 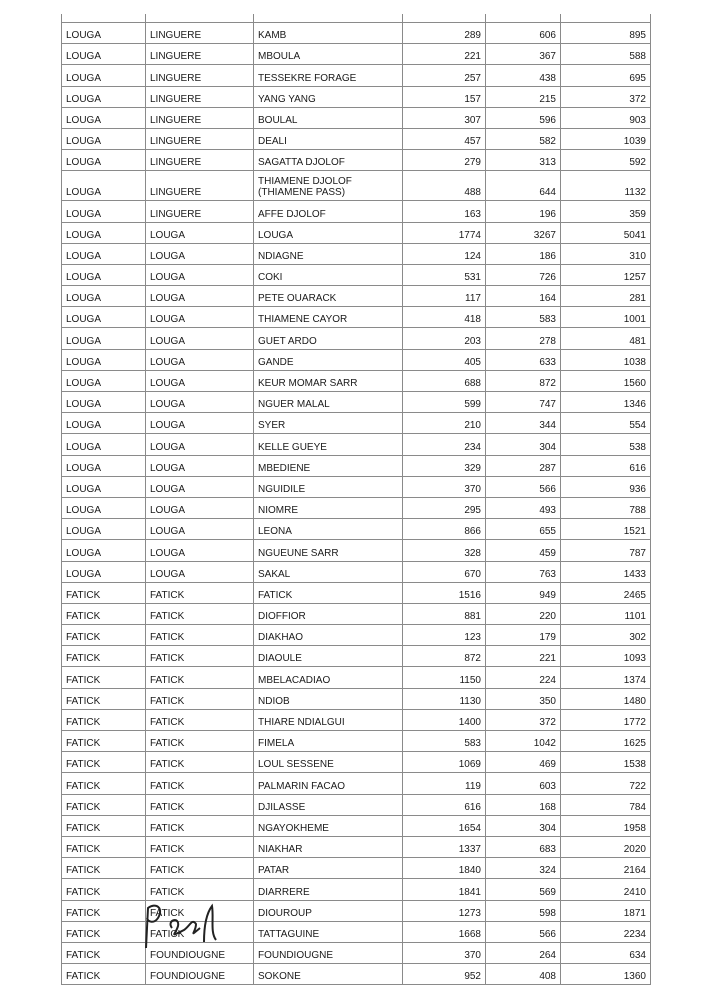 What do you see at coordinates (523, 656) in the screenshot?
I see `value-2-cell: 221` at bounding box center [523, 656].